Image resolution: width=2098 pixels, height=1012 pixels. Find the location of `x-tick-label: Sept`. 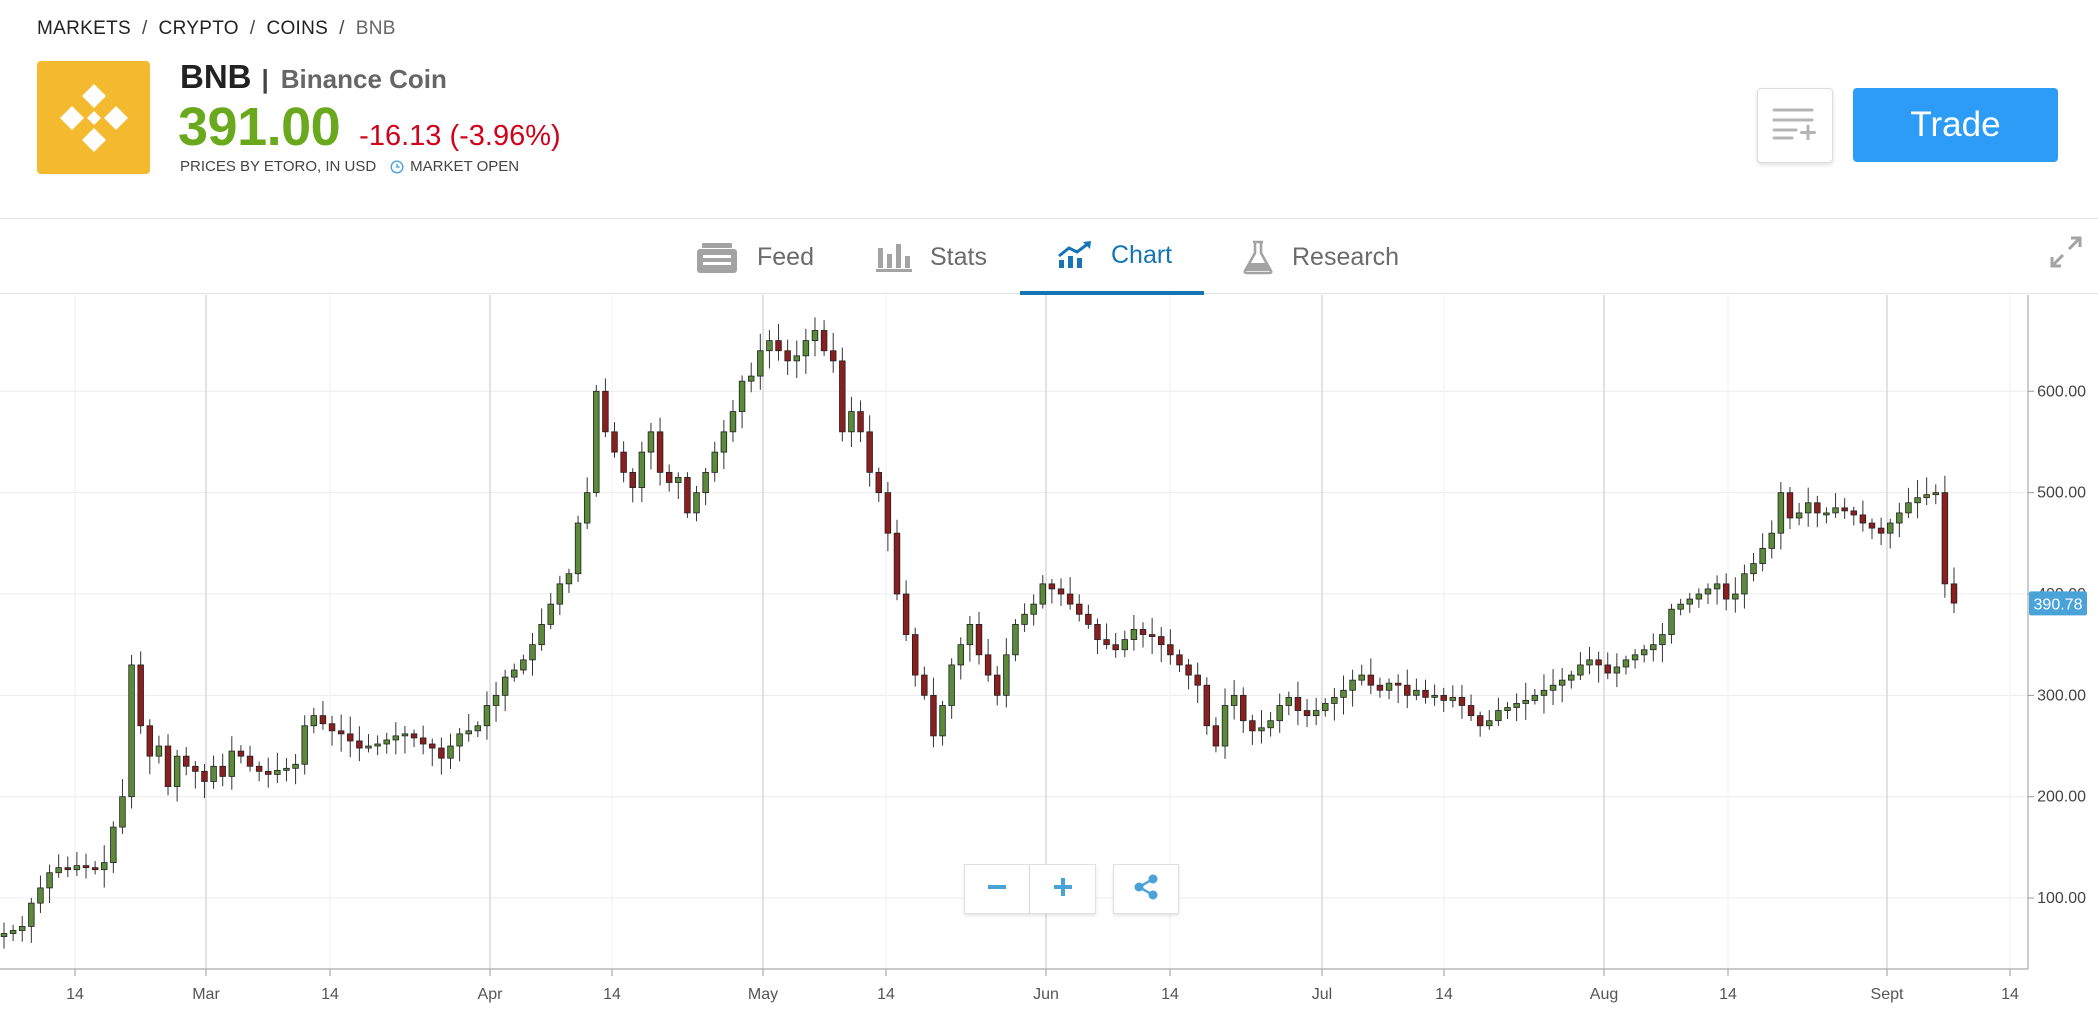

x-tick-label: Sept is located at coordinates (1887, 994).